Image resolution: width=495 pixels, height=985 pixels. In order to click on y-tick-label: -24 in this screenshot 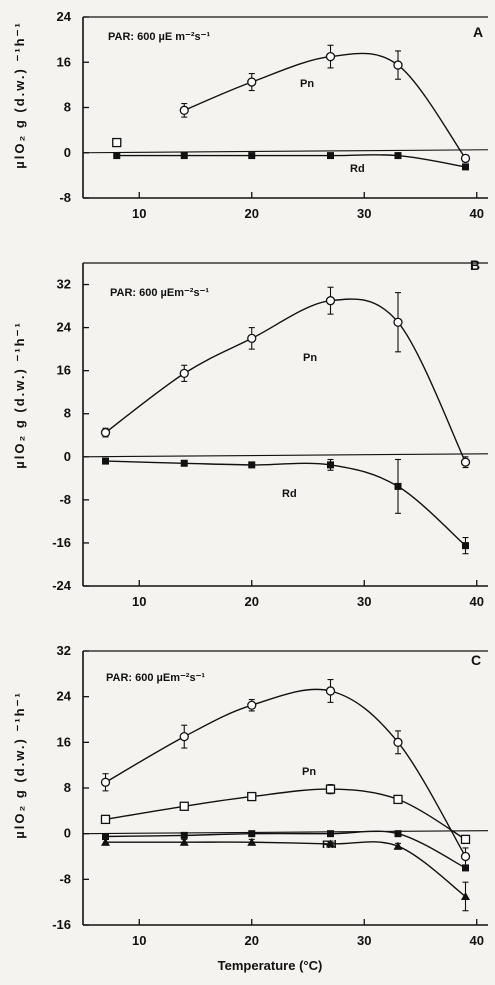, I will do `click(62, 585)`.